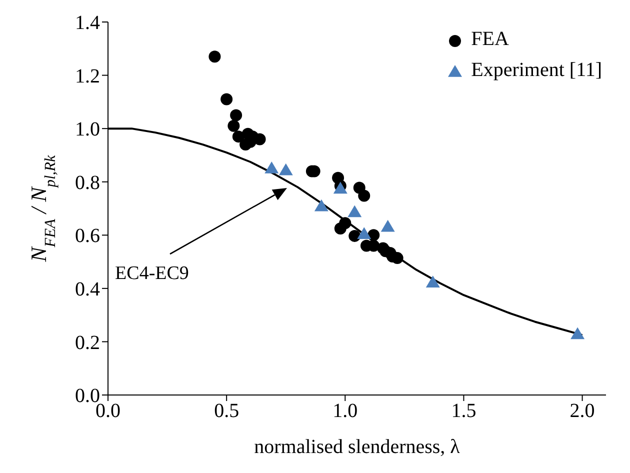  I want to click on y-tick-label: 1.0, so click(87, 129).